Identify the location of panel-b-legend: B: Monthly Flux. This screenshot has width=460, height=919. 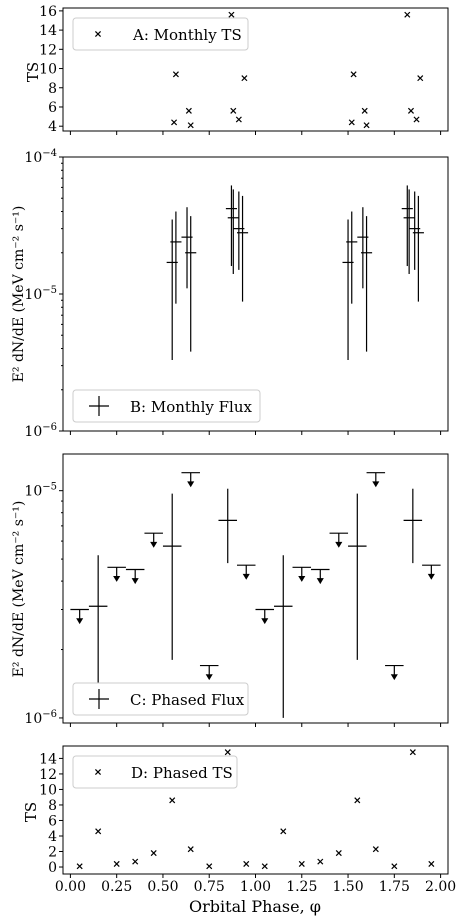
(166, 406).